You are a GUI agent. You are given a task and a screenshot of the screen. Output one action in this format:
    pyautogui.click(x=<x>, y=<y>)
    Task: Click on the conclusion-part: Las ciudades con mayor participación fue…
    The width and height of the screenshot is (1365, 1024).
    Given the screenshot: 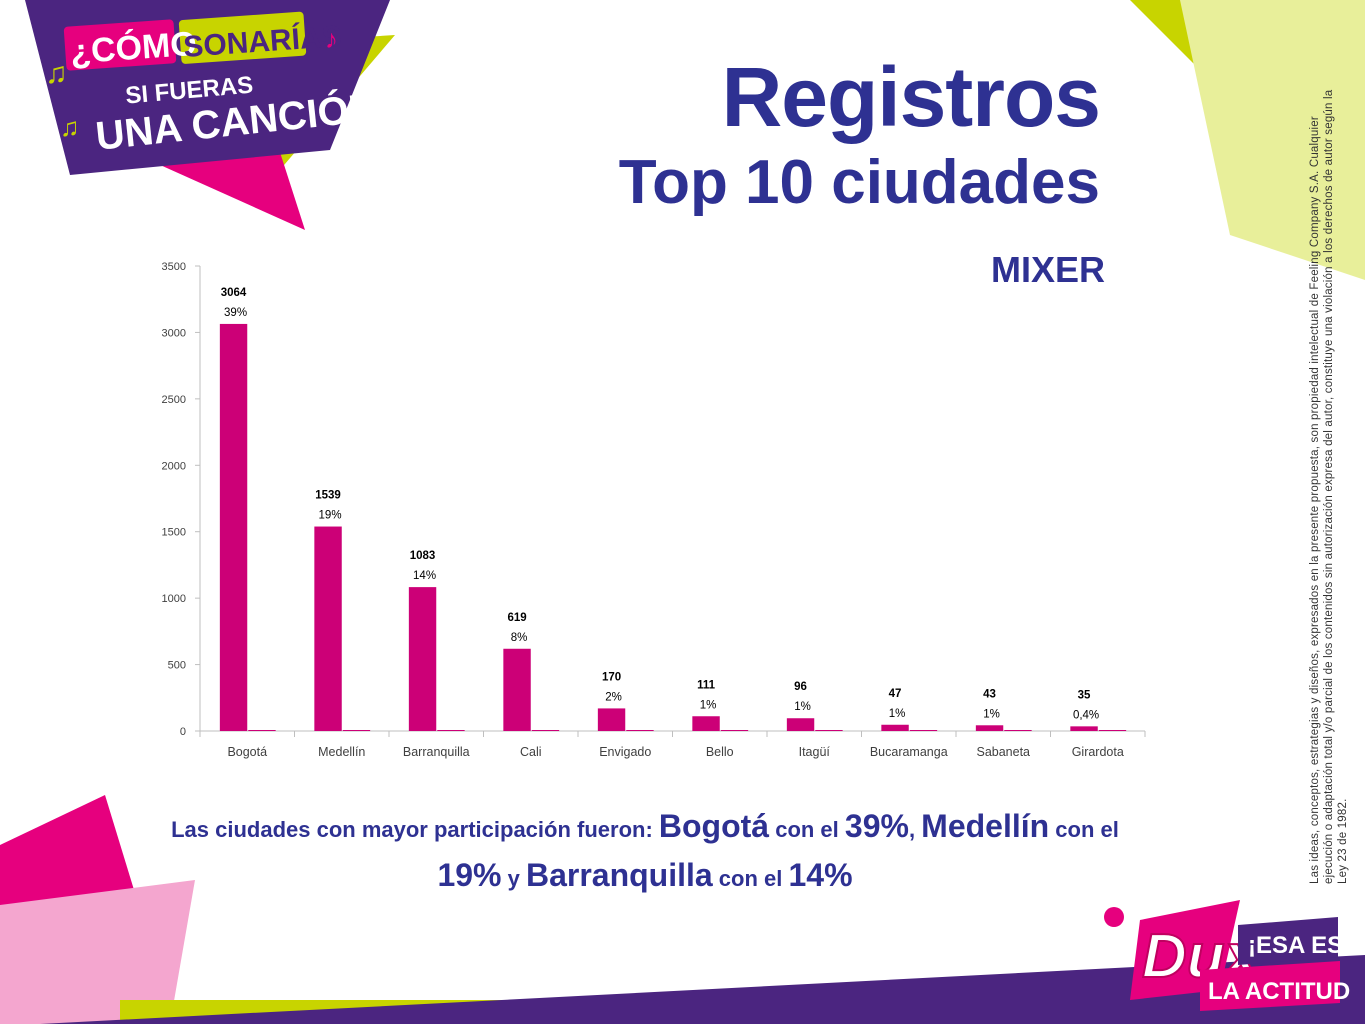 What is the action you would take?
    pyautogui.click(x=415, y=829)
    